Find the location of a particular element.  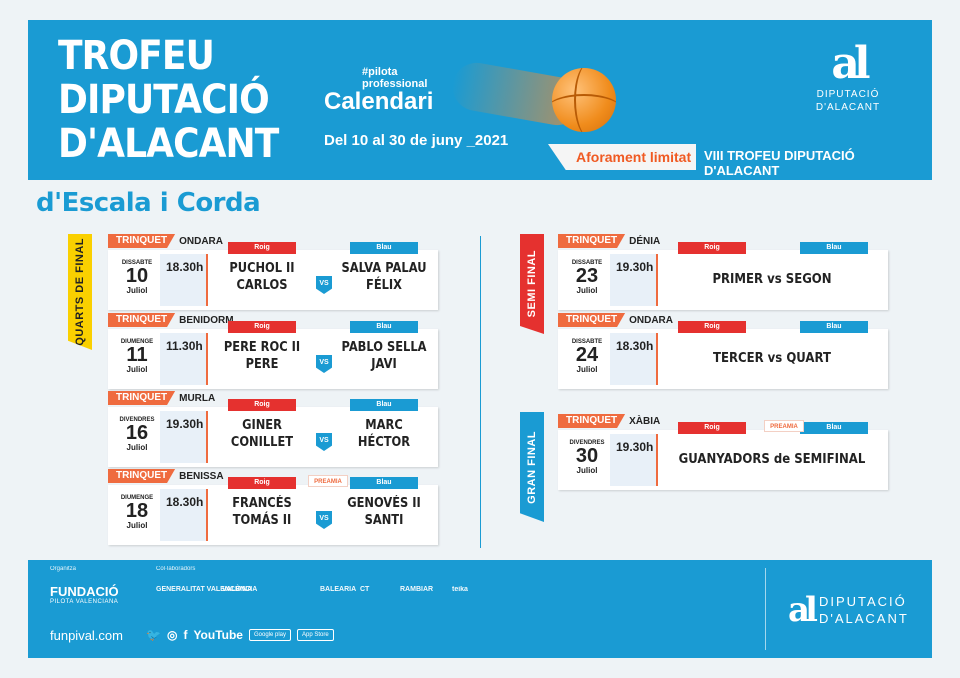

aforament-badge: Aforament limitat is located at coordinates (622, 157).